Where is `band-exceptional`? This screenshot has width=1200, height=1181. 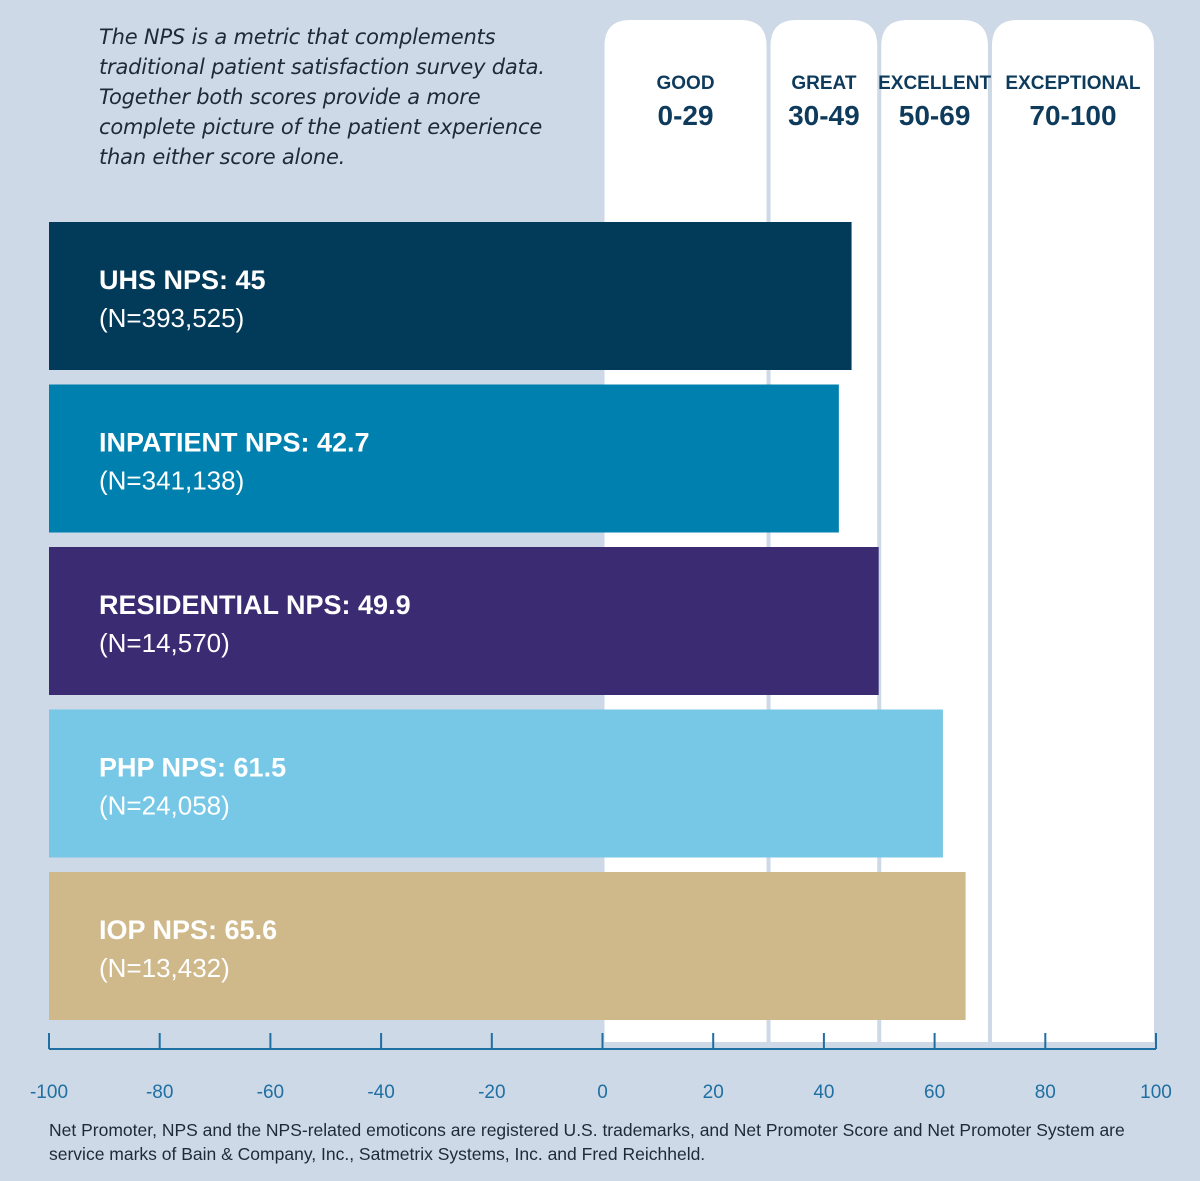 band-exceptional is located at coordinates (1072, 531).